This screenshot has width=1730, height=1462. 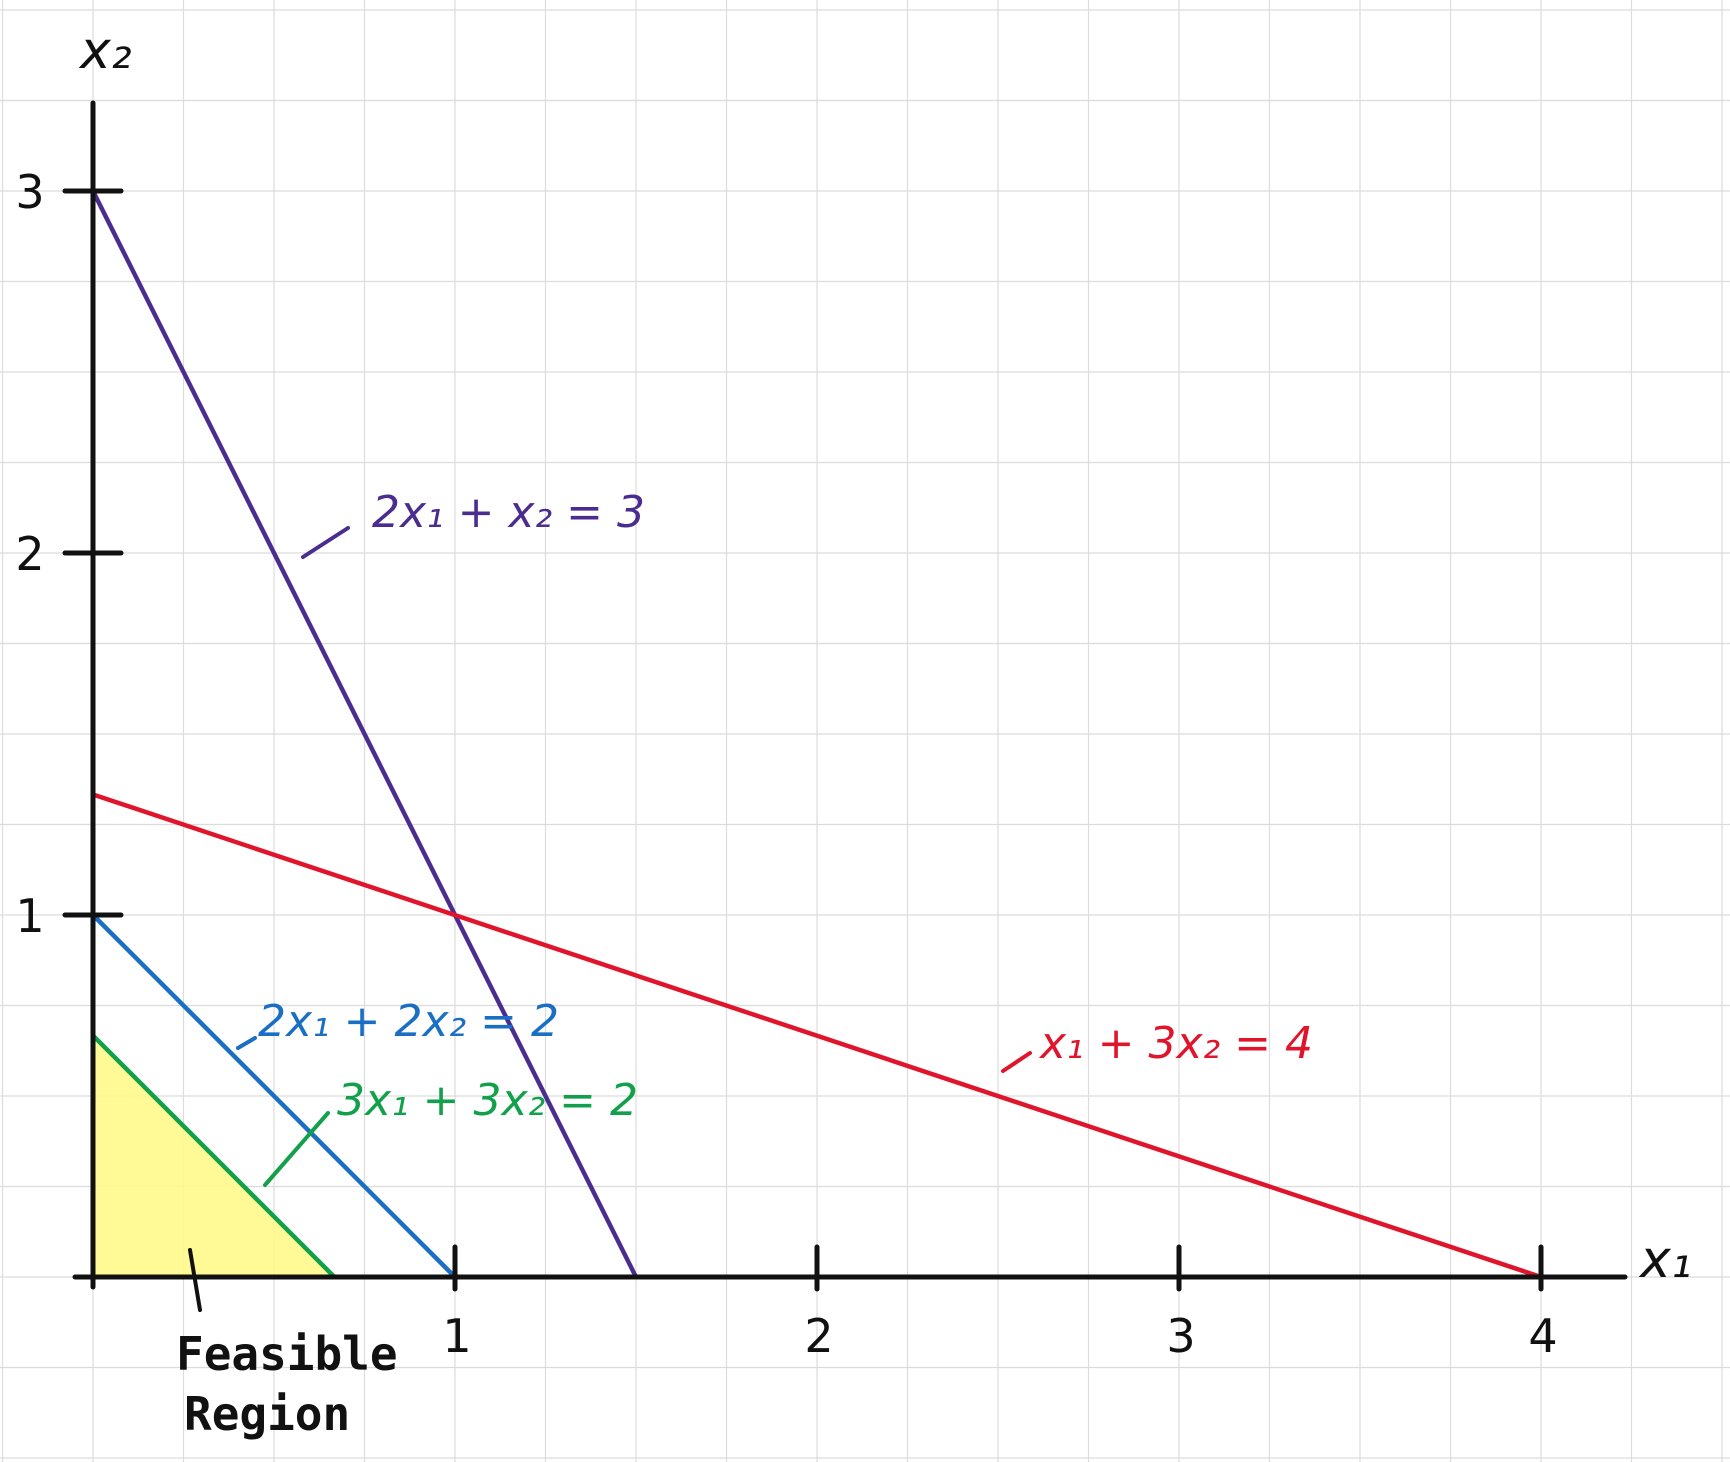 I want to click on feasible-region-label-line2: Region, so click(x=267, y=1414).